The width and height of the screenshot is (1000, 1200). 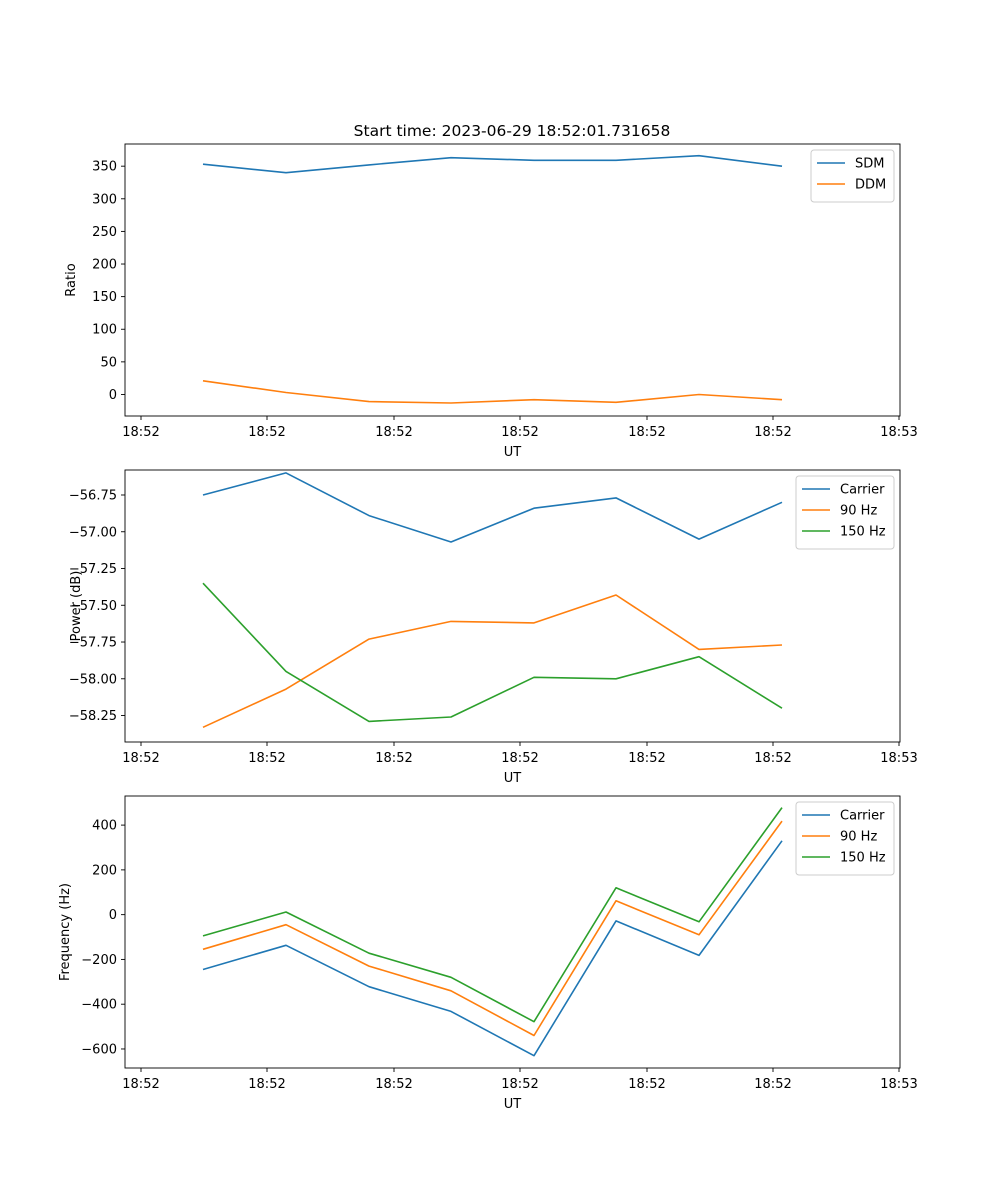 I want to click on y-tick-label: 350, so click(x=104, y=167).